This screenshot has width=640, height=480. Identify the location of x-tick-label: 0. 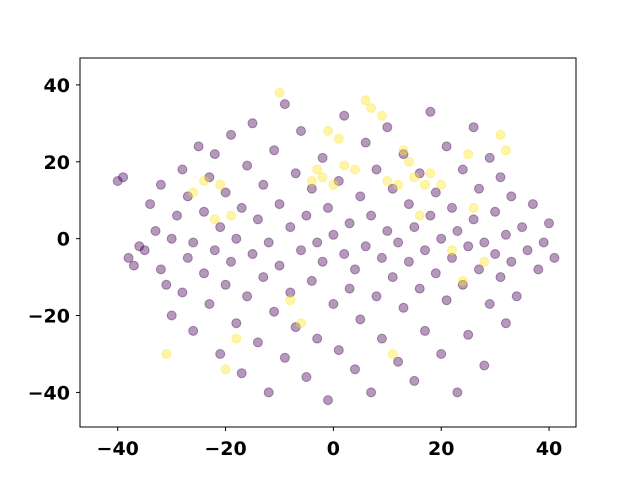
(333, 449).